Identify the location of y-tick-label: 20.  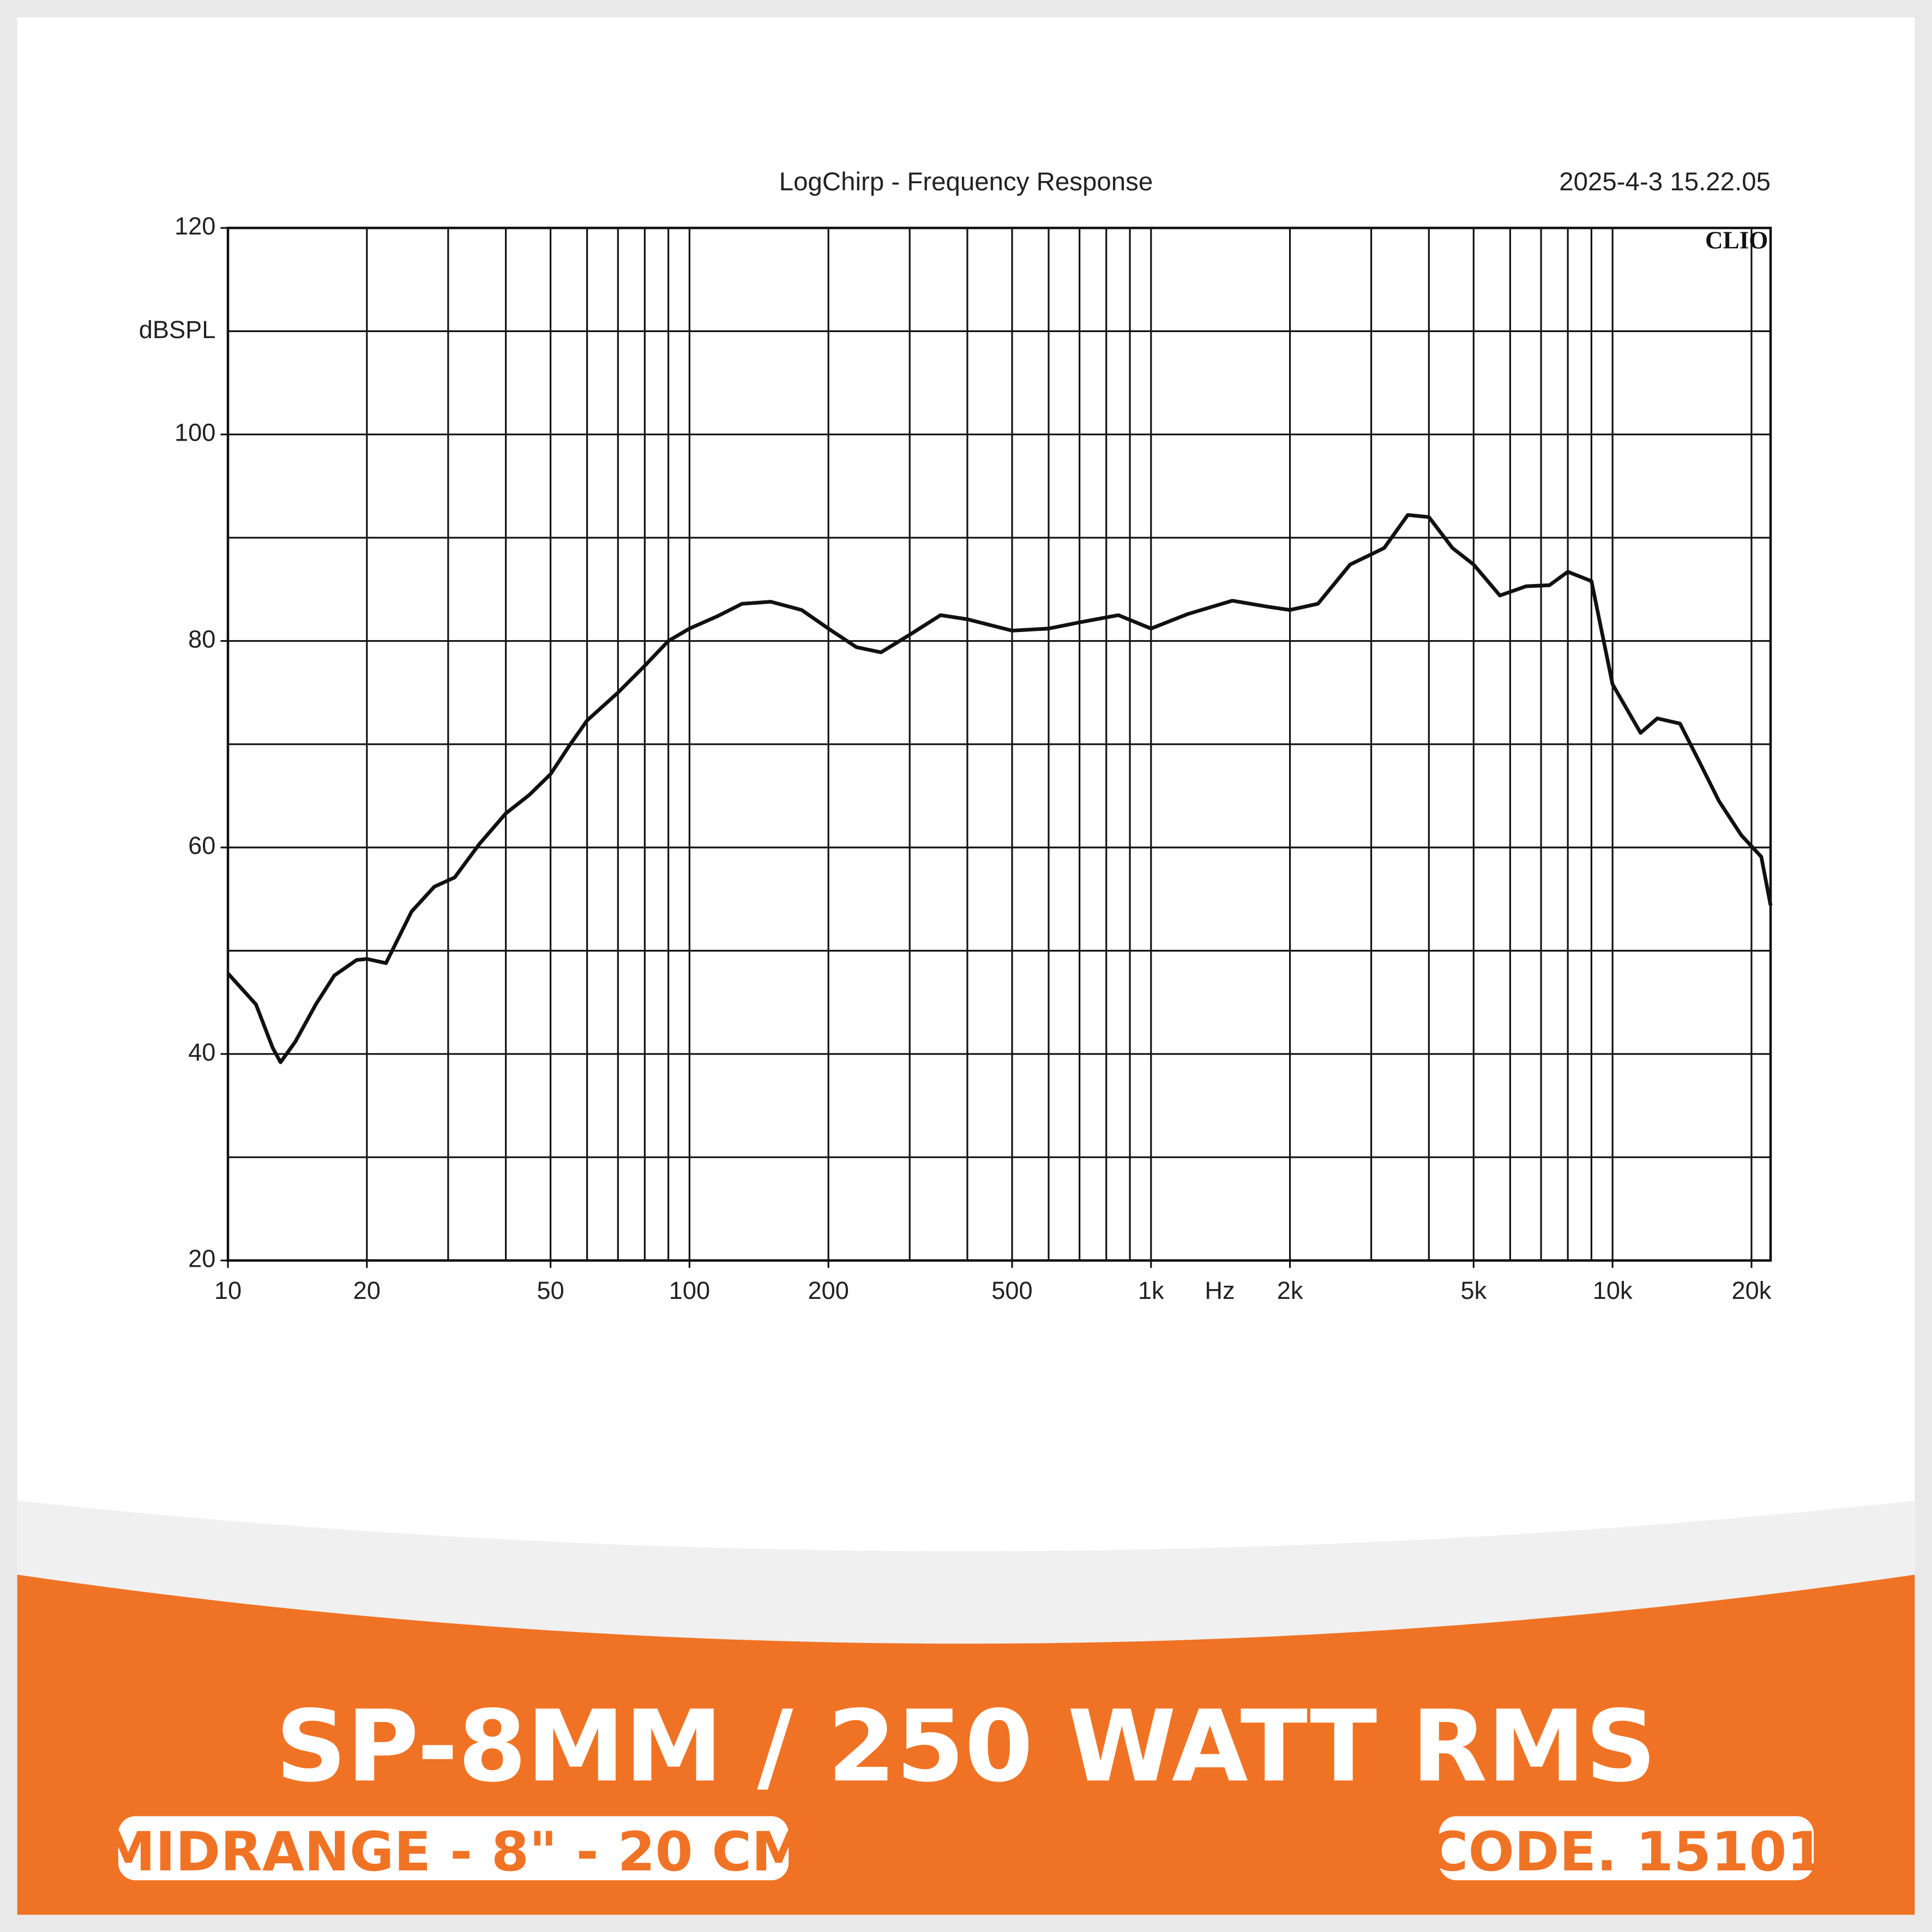
(201, 1258).